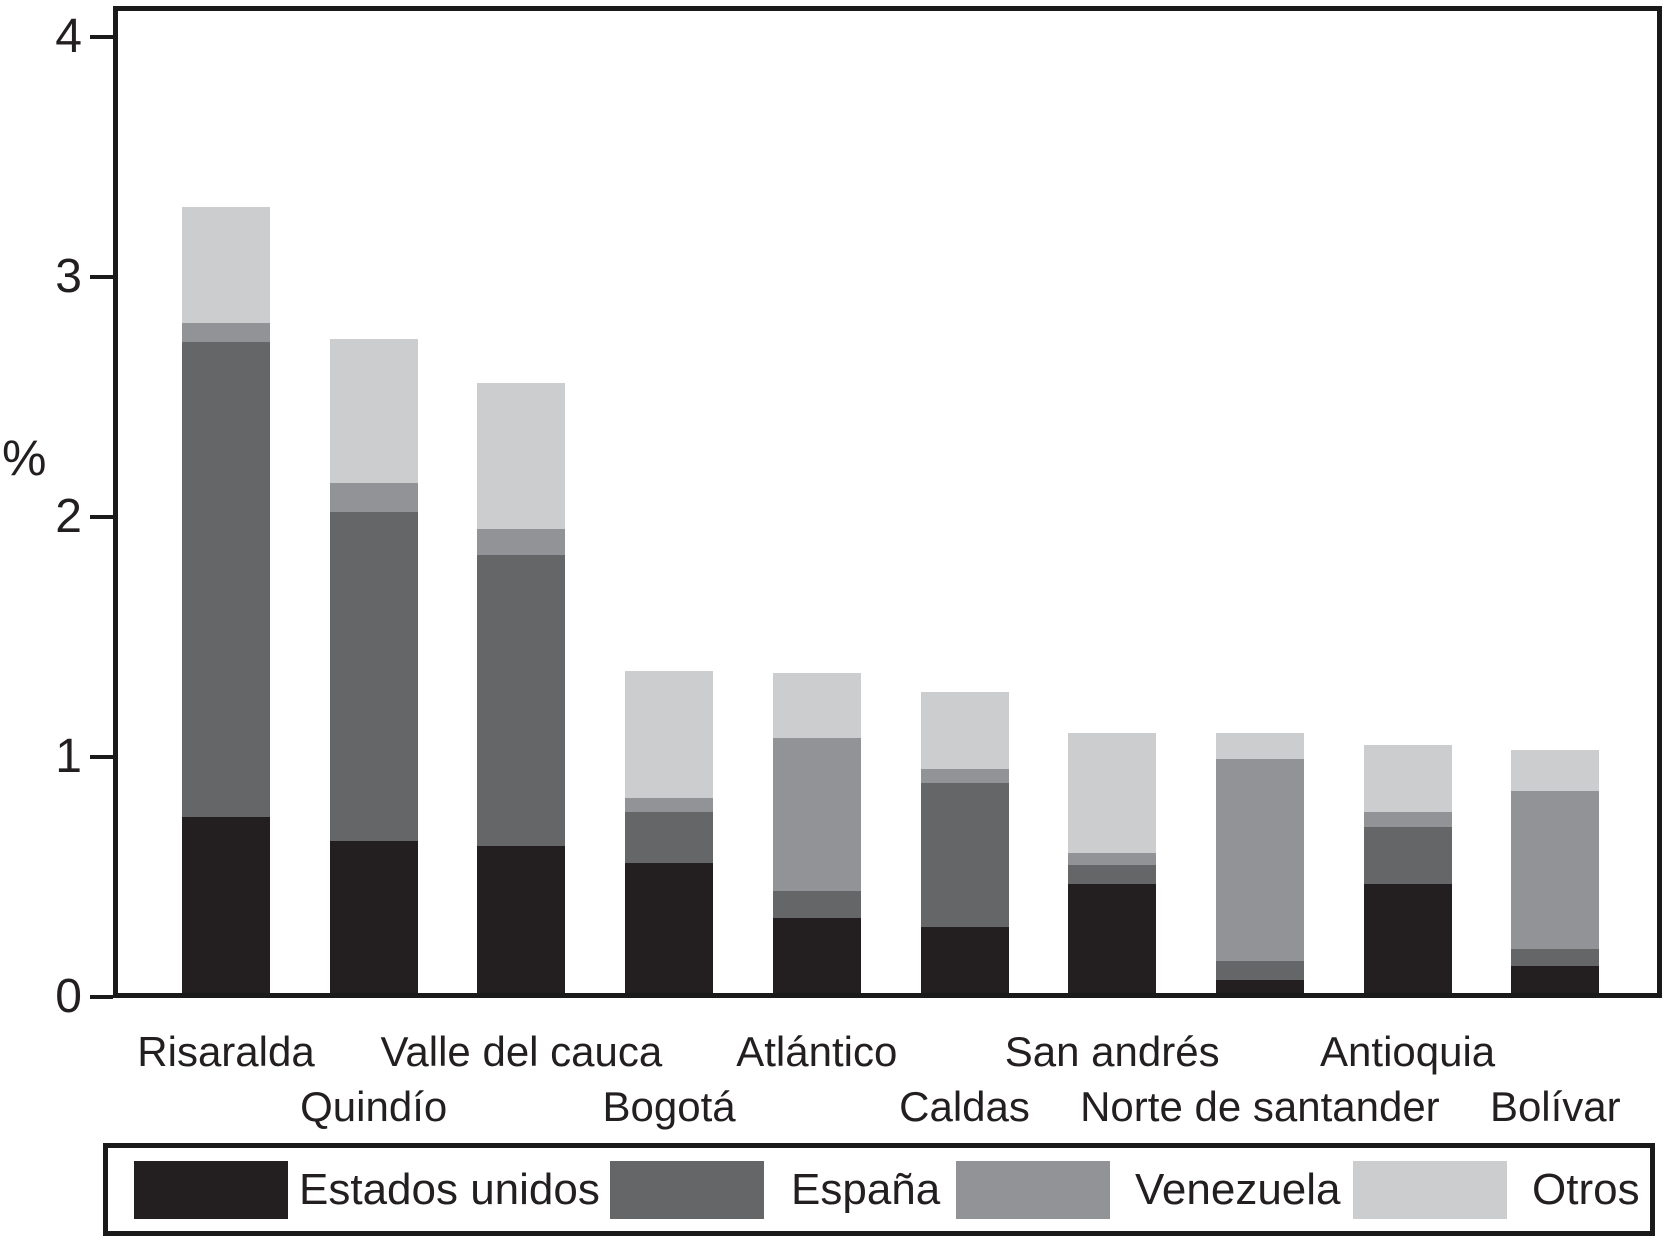 This screenshot has width=1665, height=1241. Describe the element at coordinates (866, 1189) in the screenshot. I see `legend-label-espana: España` at that location.